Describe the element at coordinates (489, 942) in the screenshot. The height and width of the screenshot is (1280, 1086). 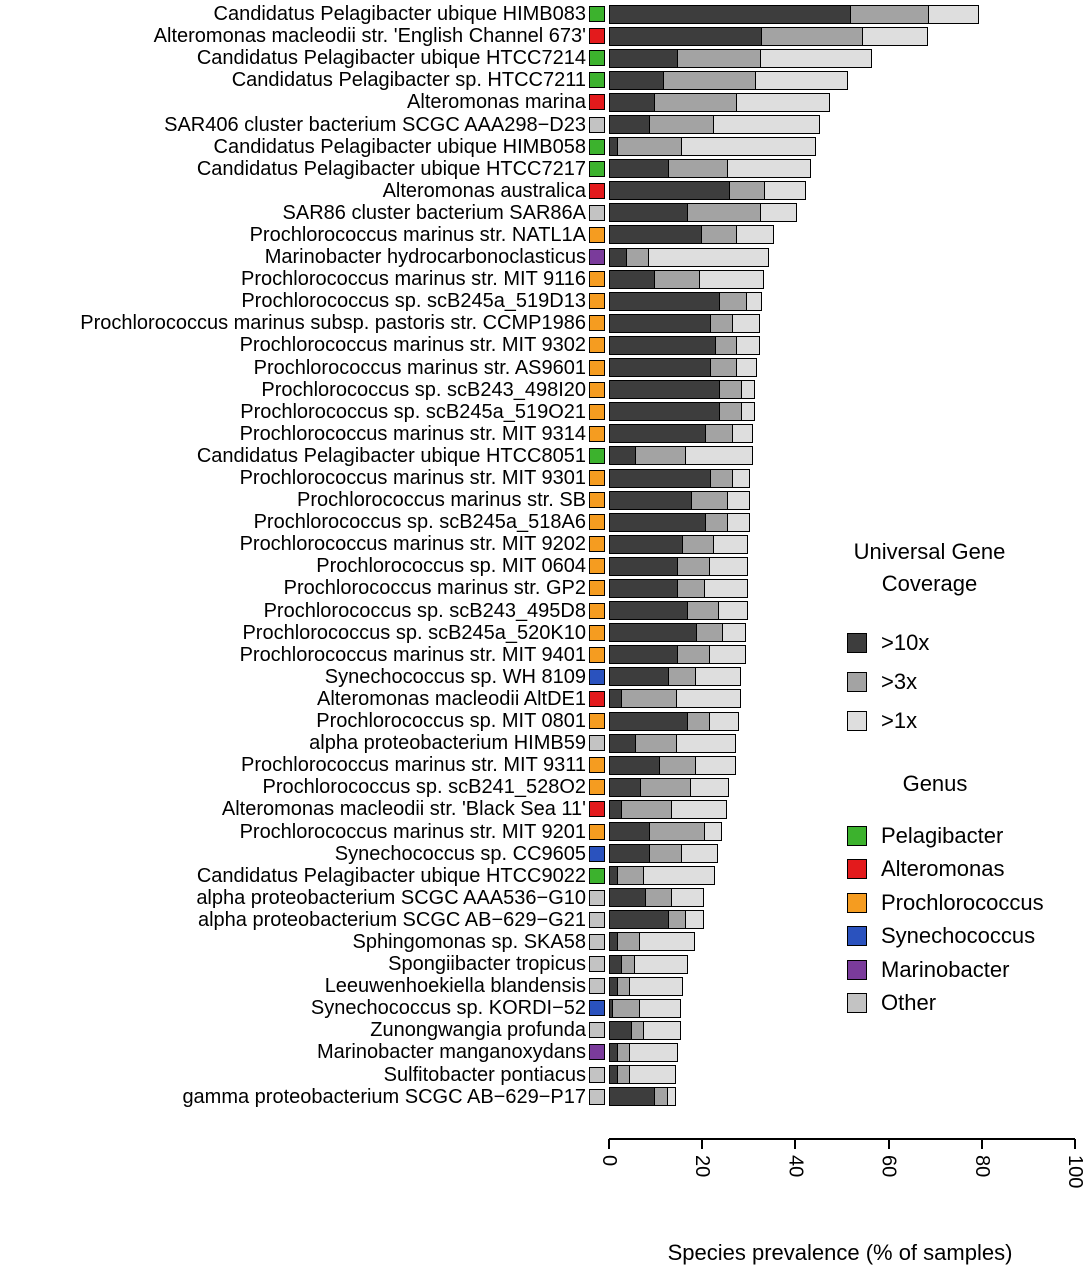
I see `species-row: Sphingomonas sp. SKA58` at that location.